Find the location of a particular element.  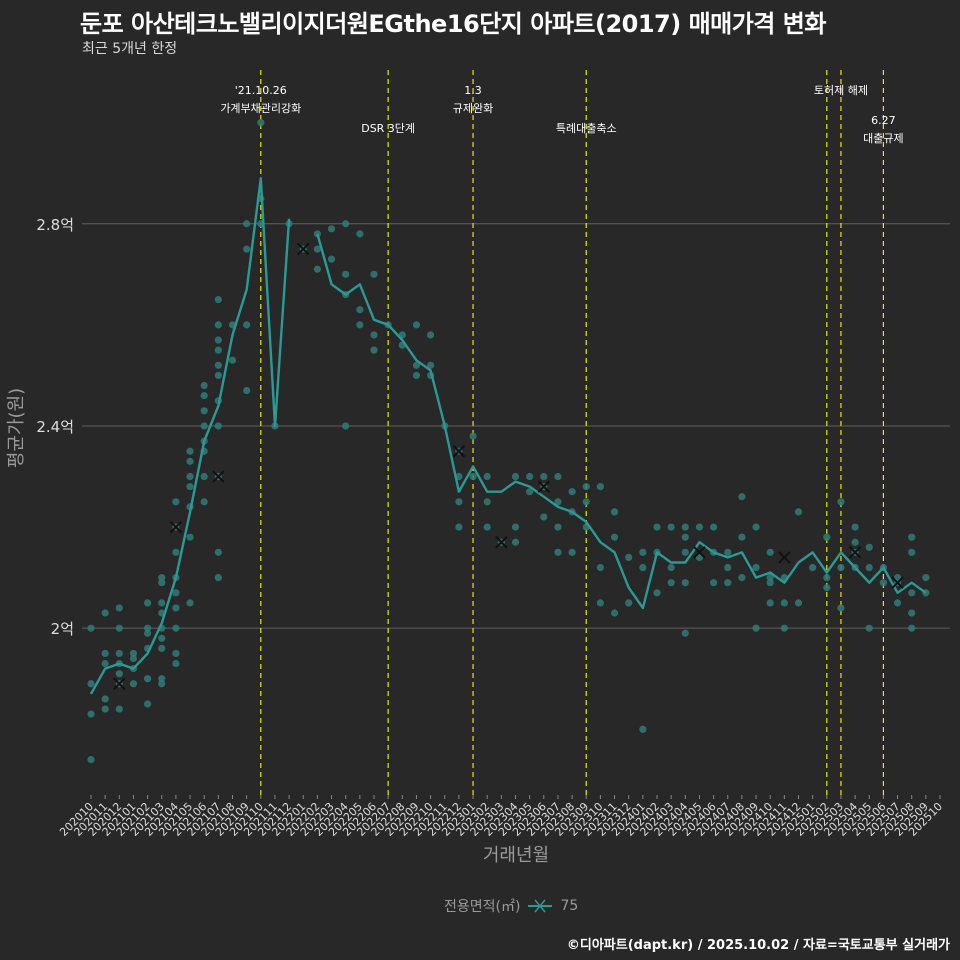

legend-title: 전용면적(㎡) is located at coordinates (482, 907).